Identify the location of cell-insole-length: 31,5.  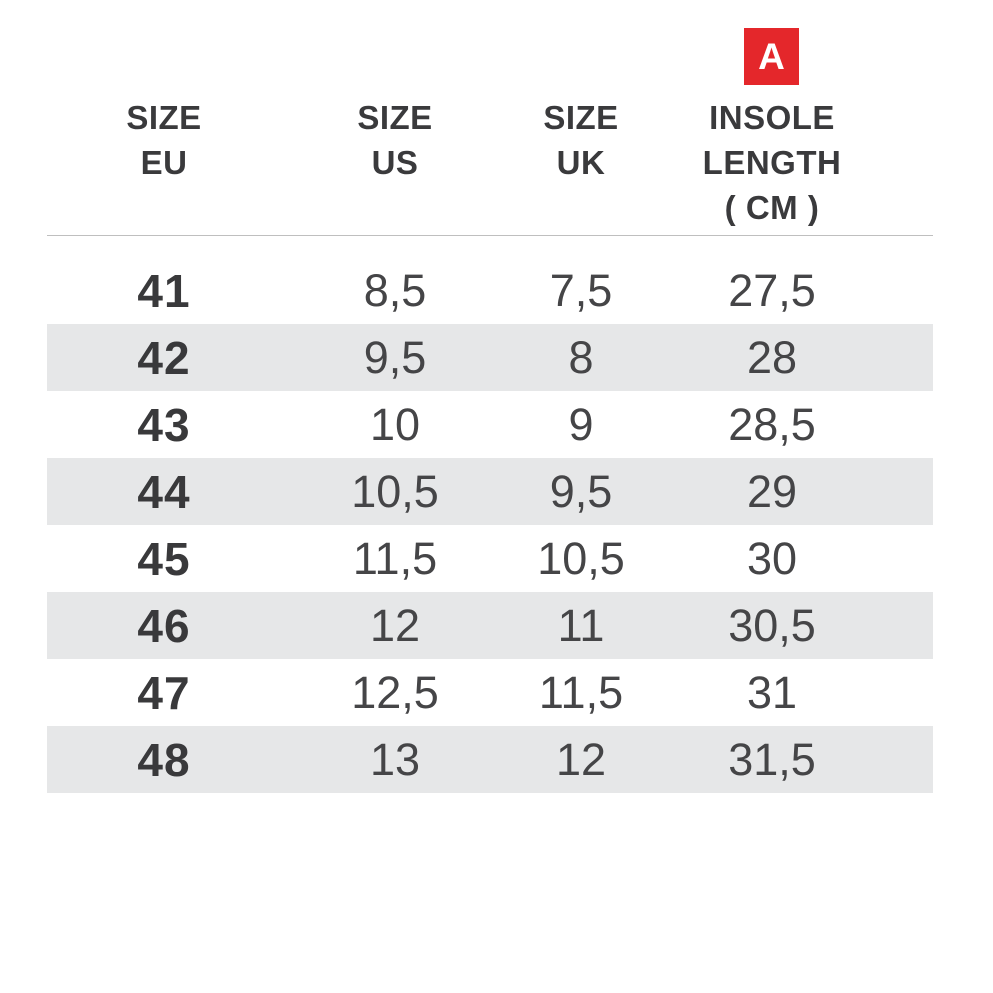
(772, 759).